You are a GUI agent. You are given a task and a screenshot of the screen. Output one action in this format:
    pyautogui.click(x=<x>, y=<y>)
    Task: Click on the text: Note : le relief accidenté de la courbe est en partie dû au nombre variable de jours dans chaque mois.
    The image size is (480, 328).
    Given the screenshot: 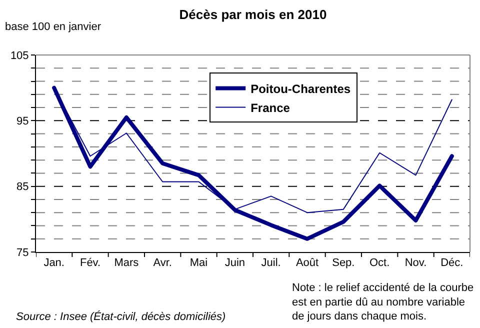 What is the action you would take?
    pyautogui.click(x=383, y=302)
    